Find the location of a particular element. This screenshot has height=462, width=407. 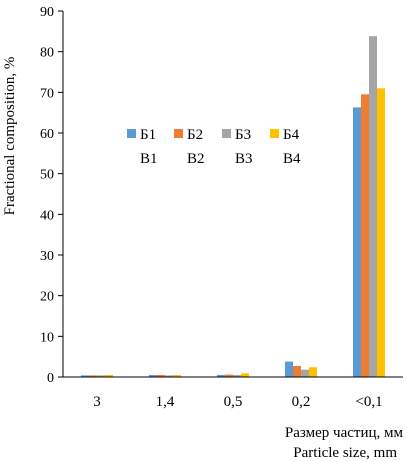

y-tick-label: 10 is located at coordinates (47, 337).